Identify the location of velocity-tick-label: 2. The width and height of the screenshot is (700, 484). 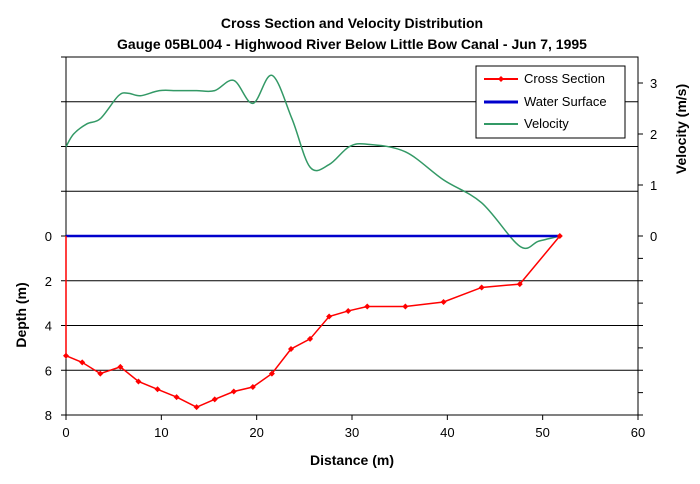
(653, 134).